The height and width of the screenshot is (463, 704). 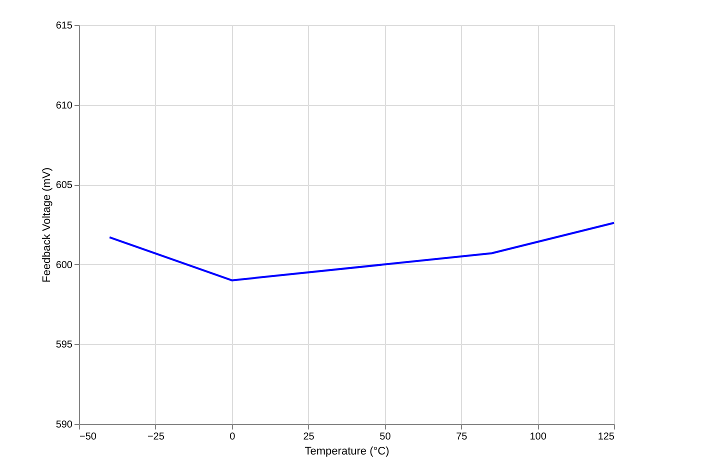 I want to click on y-axis-title: Feedback Voltage (mV), so click(x=46, y=225).